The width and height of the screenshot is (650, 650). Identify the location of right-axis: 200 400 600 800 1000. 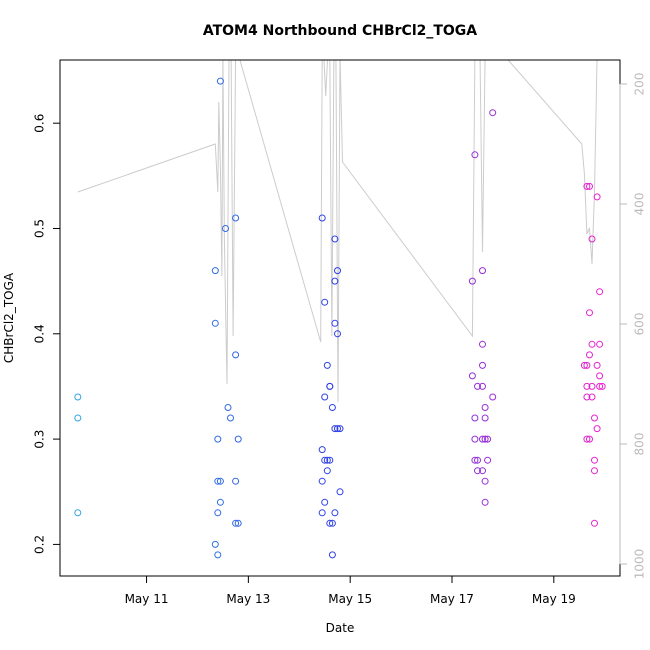
(633, 326).